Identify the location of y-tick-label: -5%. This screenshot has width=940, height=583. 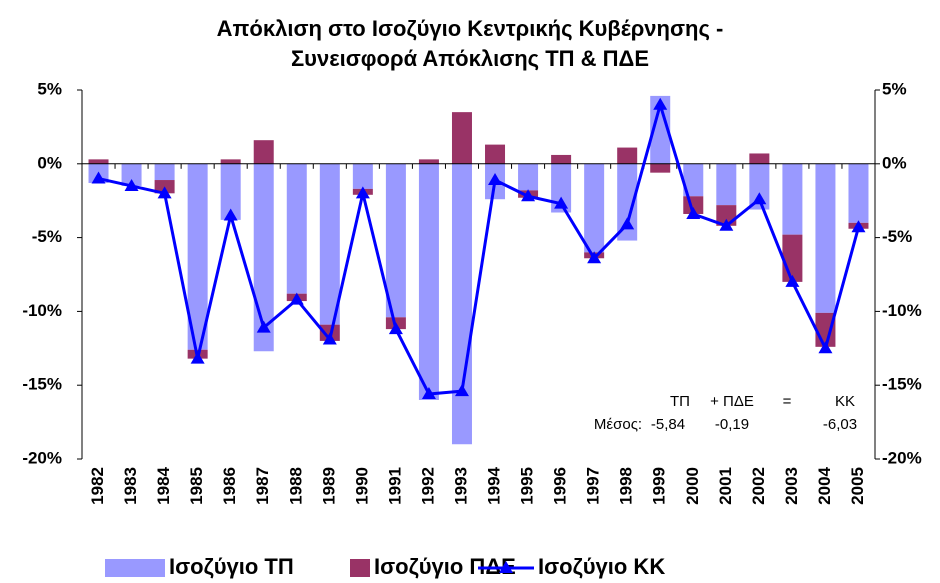
(47, 236).